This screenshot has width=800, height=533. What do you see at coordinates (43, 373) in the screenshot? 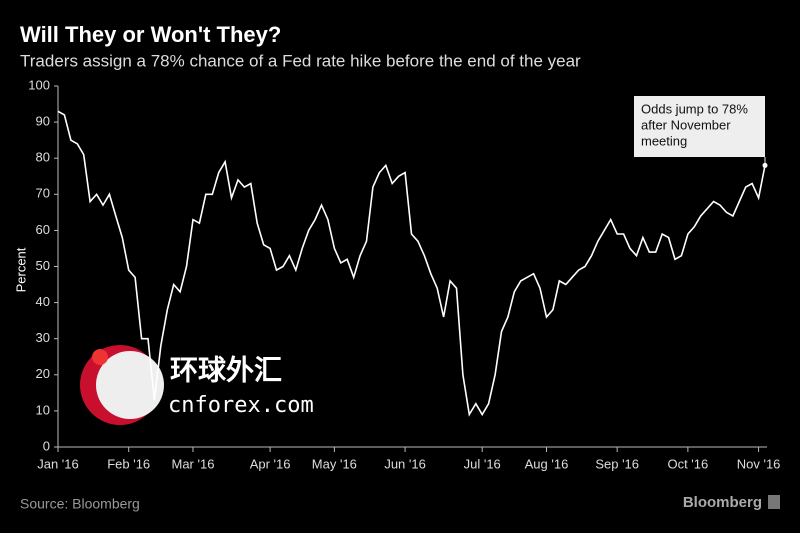
I see `y-tick-label: 20` at bounding box center [43, 373].